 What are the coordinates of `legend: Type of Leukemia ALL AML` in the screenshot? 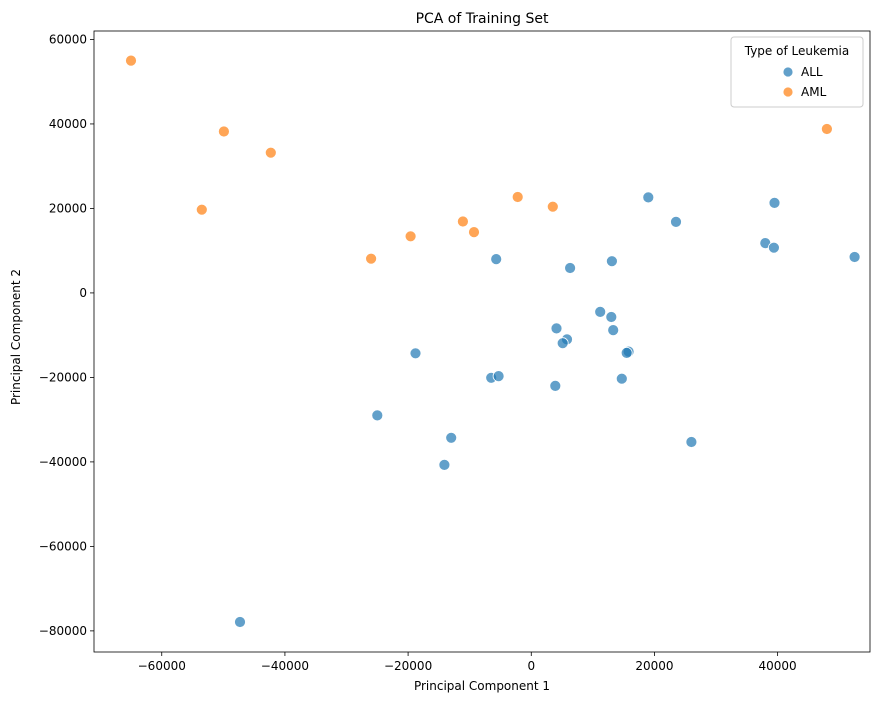 It's located at (797, 72).